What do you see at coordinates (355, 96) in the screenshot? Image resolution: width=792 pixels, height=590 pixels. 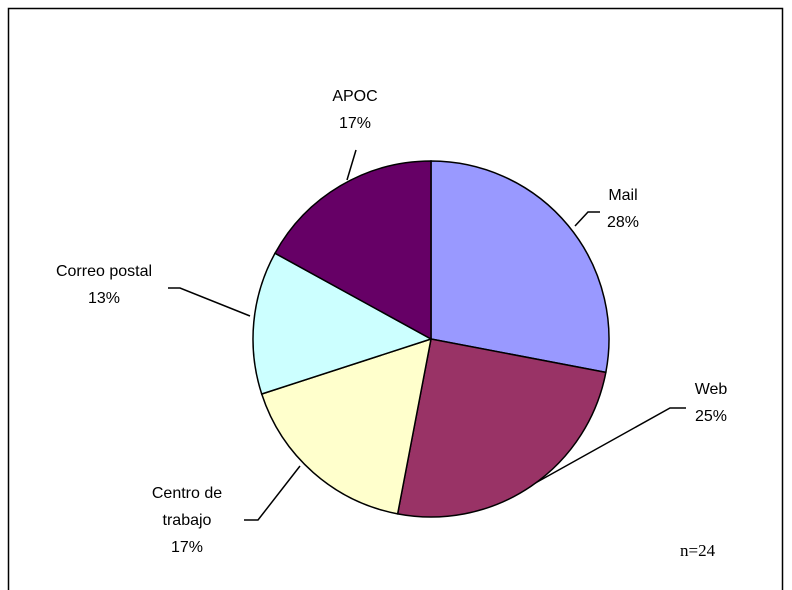 I see `category-label: APOC` at bounding box center [355, 96].